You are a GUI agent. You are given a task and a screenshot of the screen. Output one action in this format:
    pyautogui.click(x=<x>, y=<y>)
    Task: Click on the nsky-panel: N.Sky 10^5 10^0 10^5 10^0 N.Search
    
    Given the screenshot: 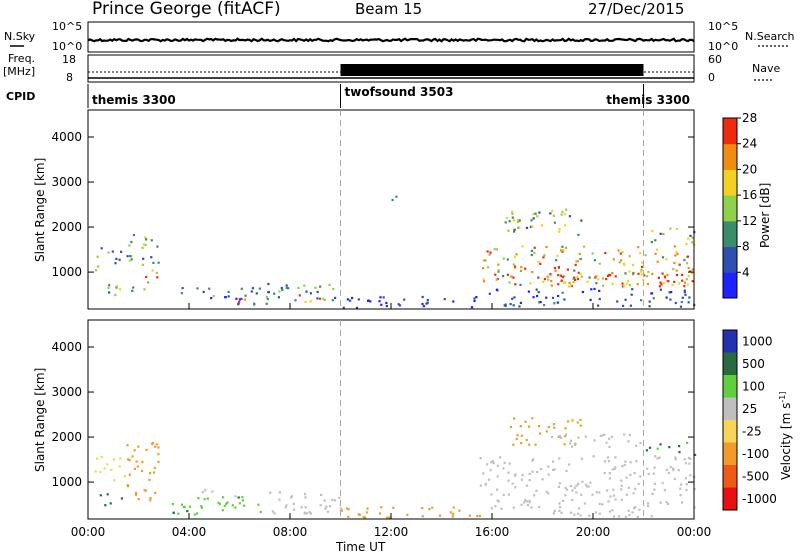 What is the action you would take?
    pyautogui.click(x=399, y=36)
    